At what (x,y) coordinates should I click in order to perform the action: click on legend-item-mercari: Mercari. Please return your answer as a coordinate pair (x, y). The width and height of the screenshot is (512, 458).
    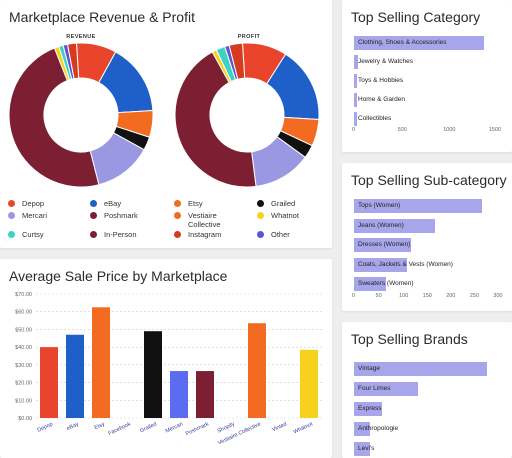
    Looking at the image, I should click on (28, 215).